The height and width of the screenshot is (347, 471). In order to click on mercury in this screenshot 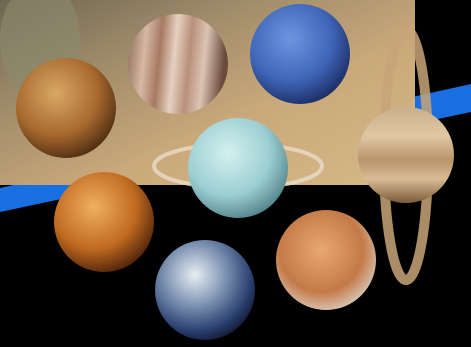, I will do `click(66, 108)`.